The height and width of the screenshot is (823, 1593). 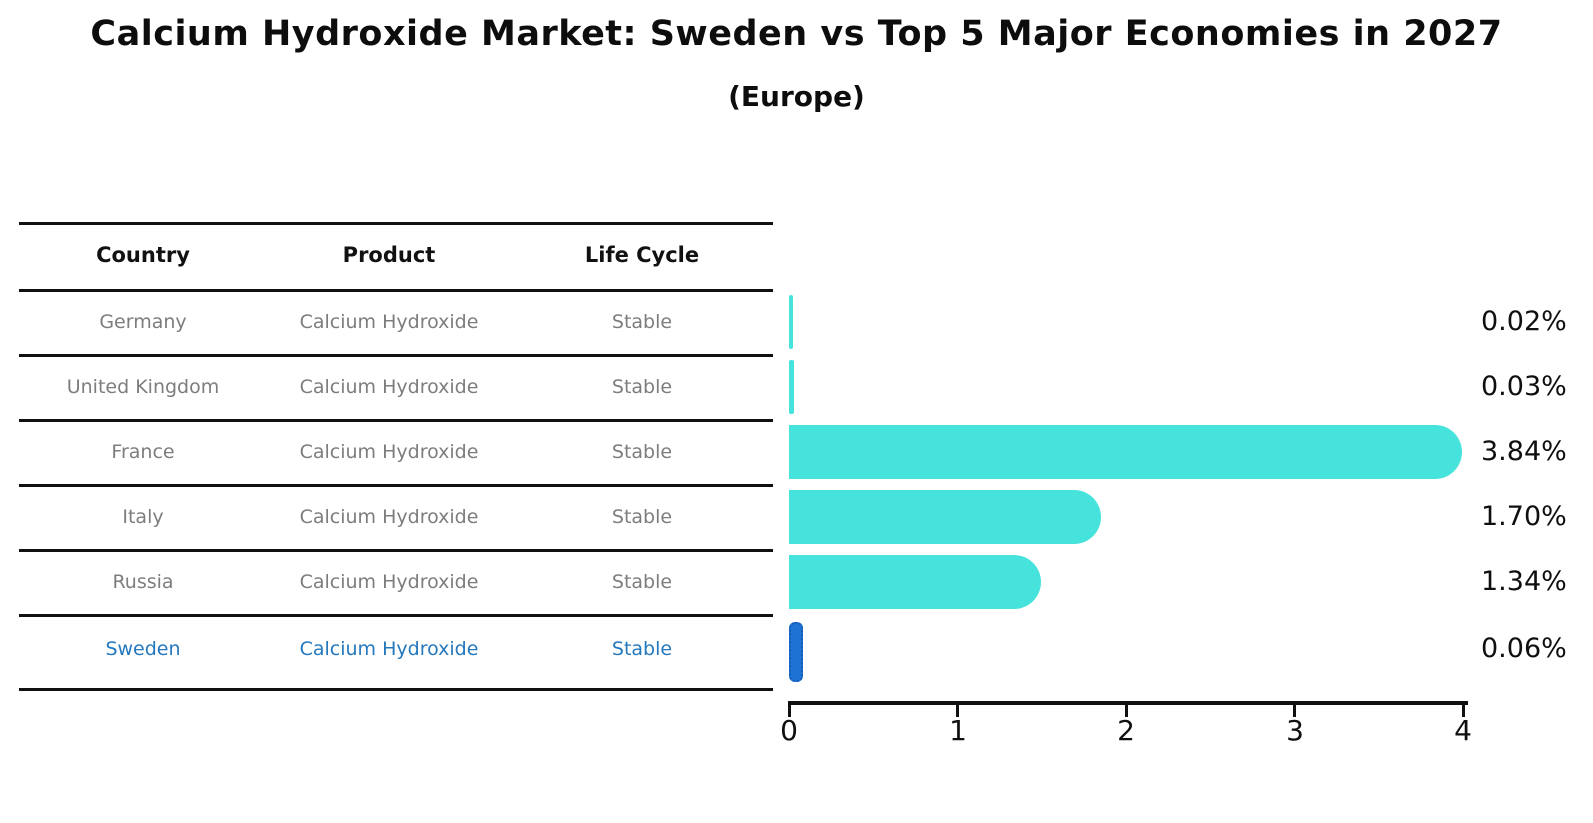 What do you see at coordinates (1524, 648) in the screenshot?
I see `value-label-sweden: 0.06%` at bounding box center [1524, 648].